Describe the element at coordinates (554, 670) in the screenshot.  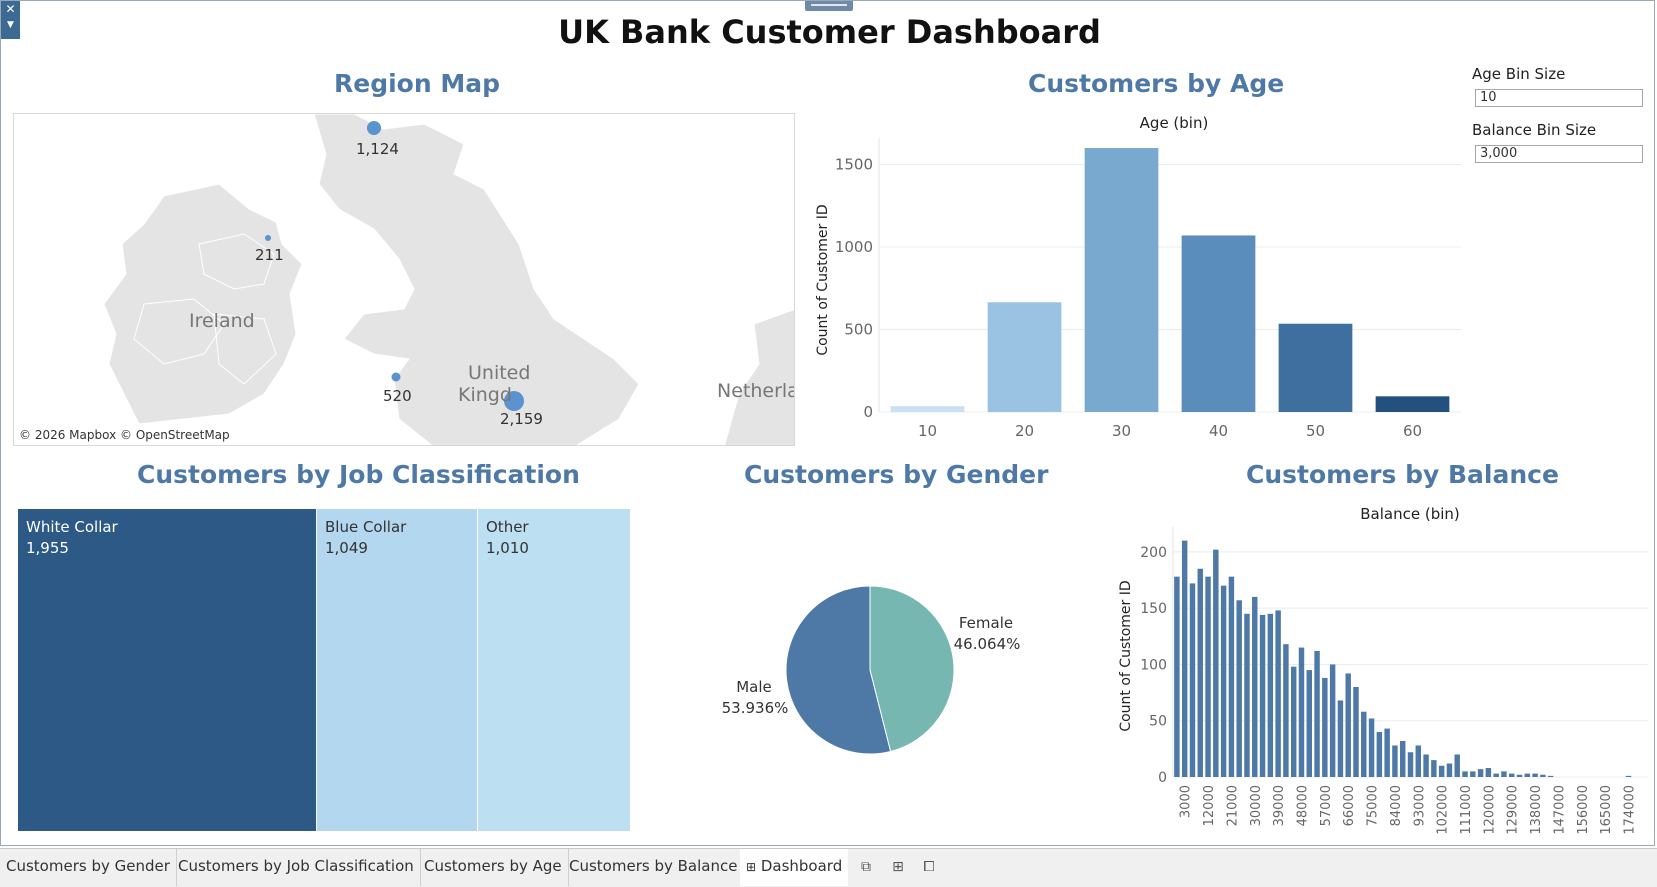
I see `treemap-cell-other: Other 1,010` at that location.